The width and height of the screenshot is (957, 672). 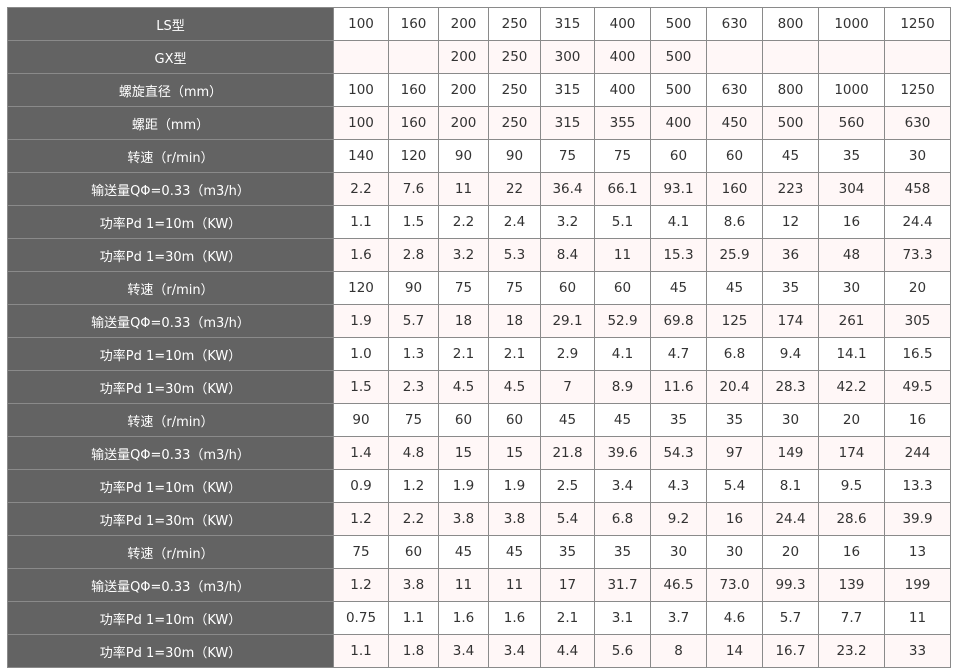 I want to click on table-cell: 8.1, so click(x=790, y=486).